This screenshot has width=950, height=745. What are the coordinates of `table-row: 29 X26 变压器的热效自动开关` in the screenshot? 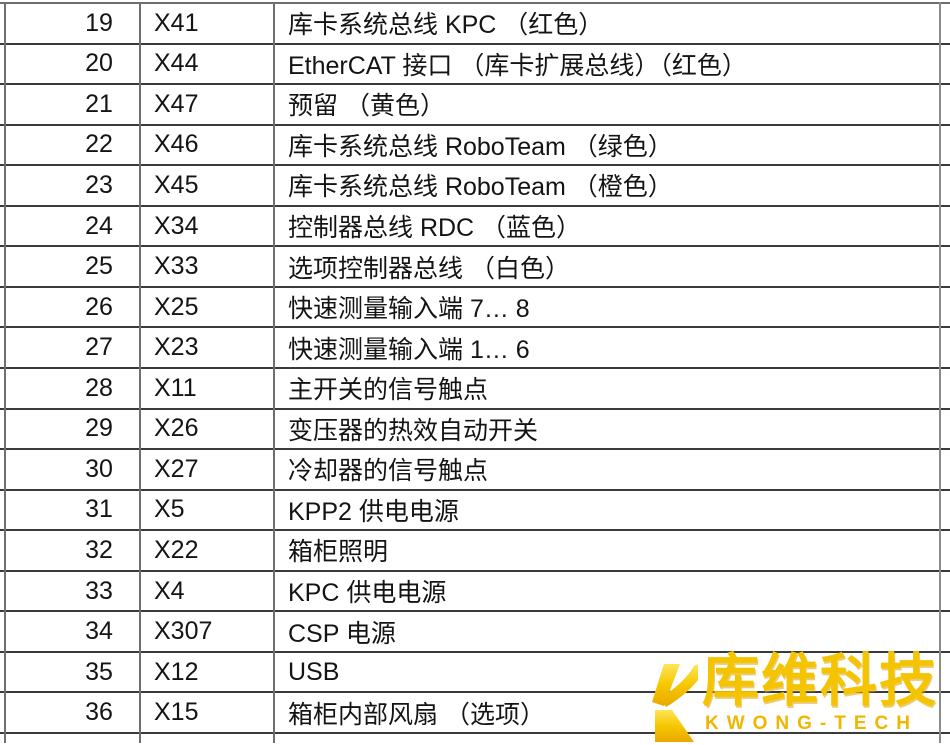 It's located at (475, 430).